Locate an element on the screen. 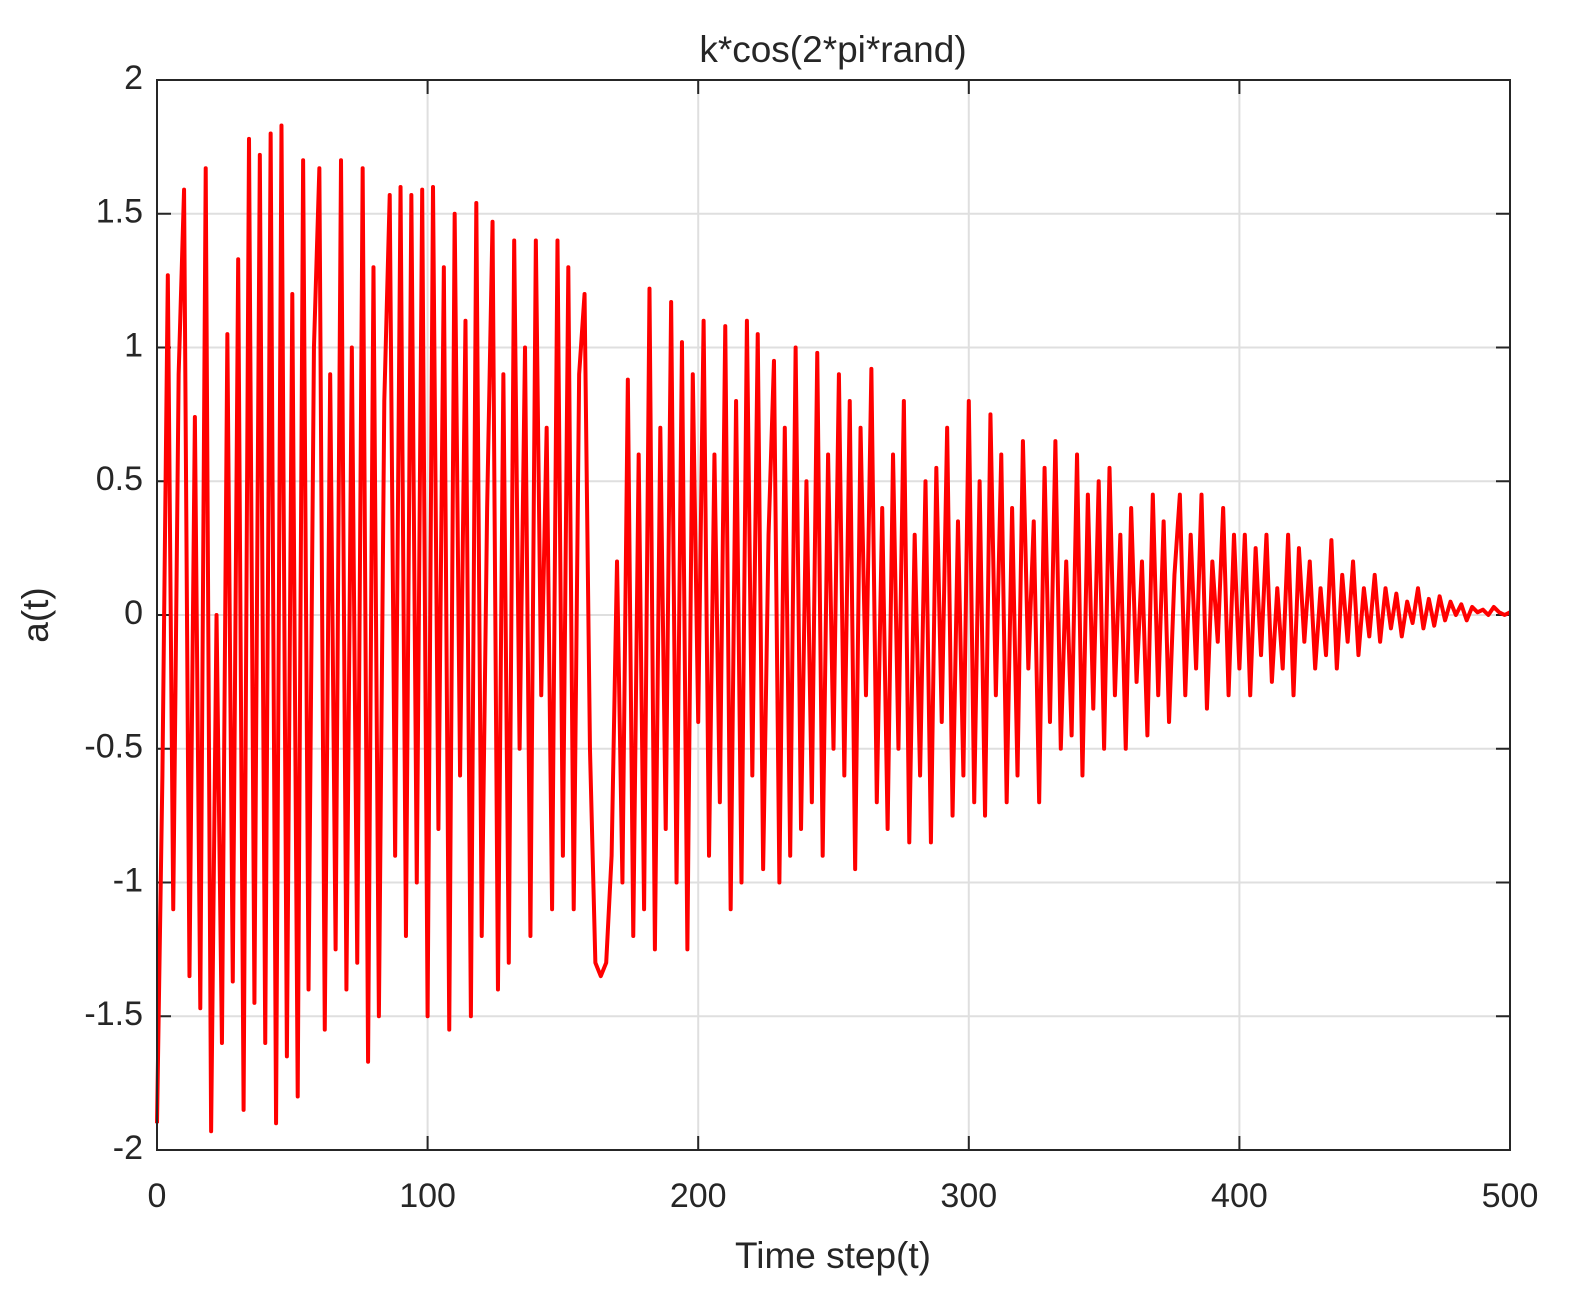 The height and width of the screenshot is (1310, 1571). x-tick-label: 100 is located at coordinates (427, 1196).